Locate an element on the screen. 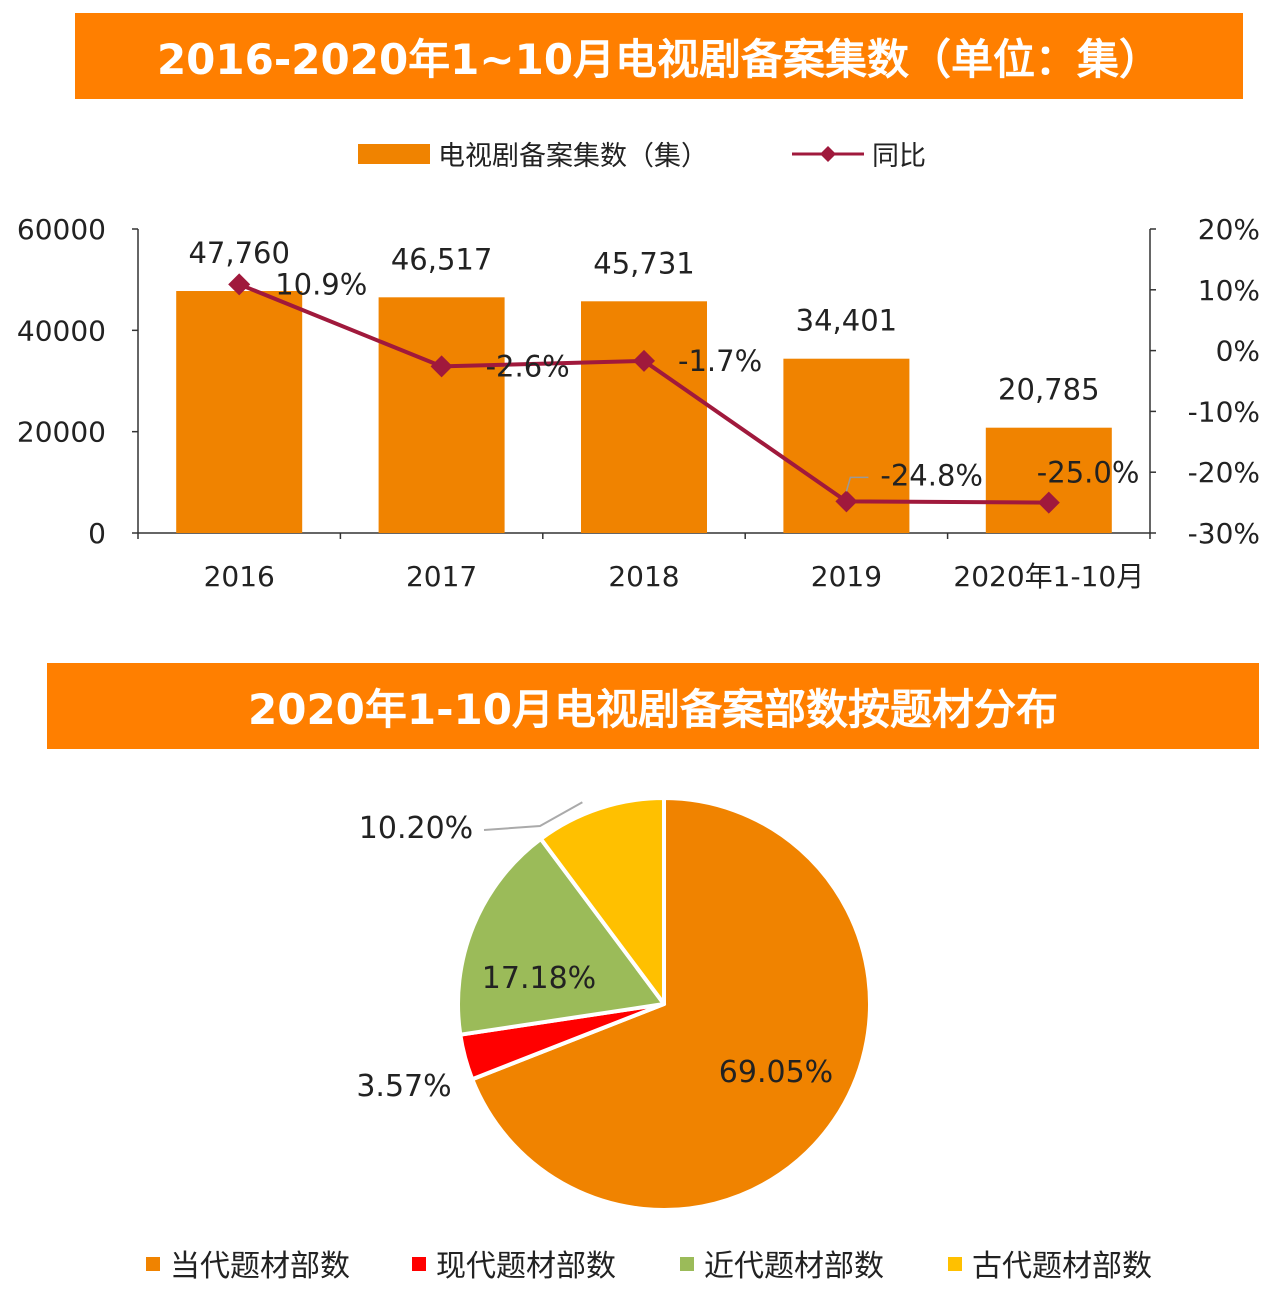 The image size is (1278, 1298). line-series: 10.9% -2.6% -1.7% -24.8% -25.0% is located at coordinates (684, 390).